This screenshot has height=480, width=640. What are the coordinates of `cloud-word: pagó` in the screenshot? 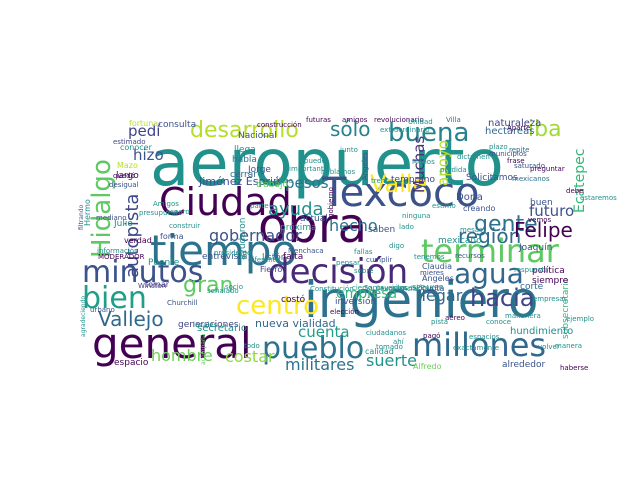 It's located at (431, 336).